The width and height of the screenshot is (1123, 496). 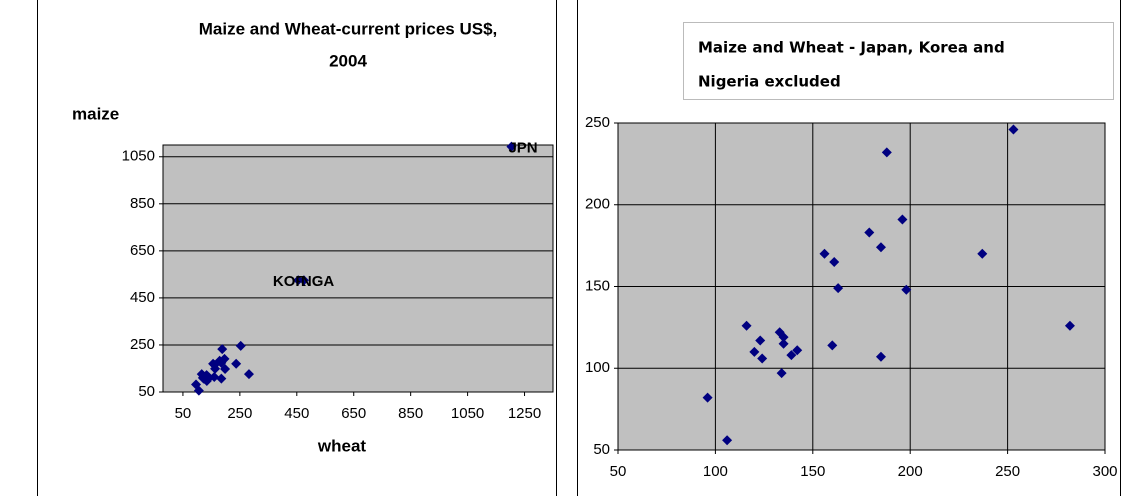 I want to click on chart-title: Maize and Wheat-current prices US$,, so click(x=348, y=28).